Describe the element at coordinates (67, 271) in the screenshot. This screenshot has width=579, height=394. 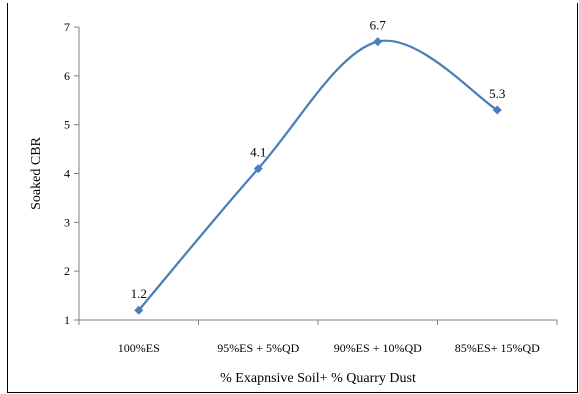
I see `y-tick-label: 2` at that location.